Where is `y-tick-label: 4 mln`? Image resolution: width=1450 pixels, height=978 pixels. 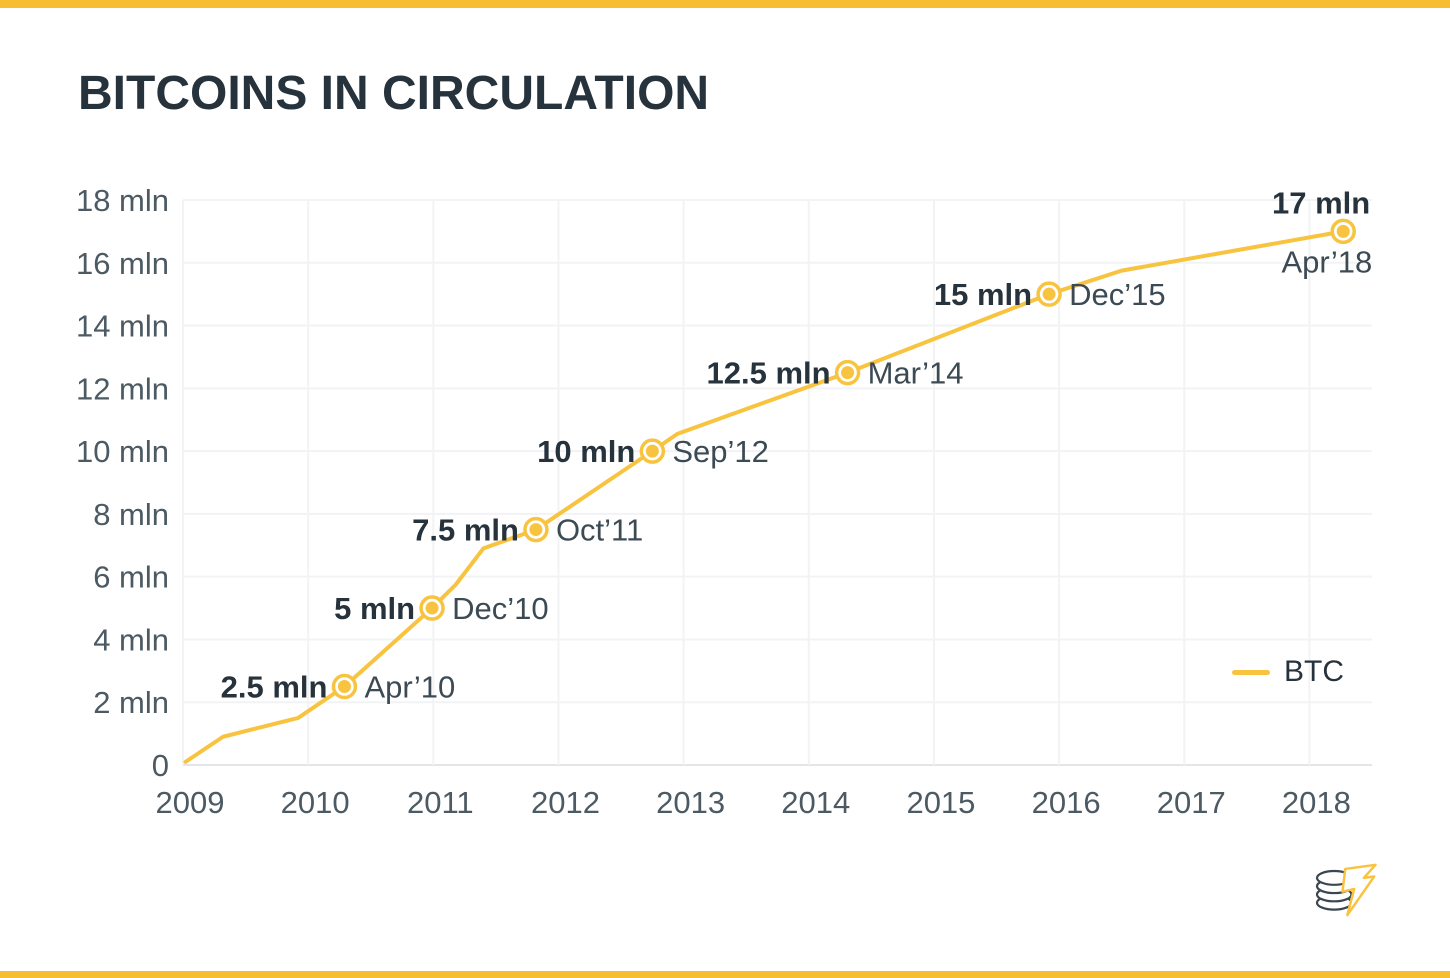 y-tick-label: 4 mln is located at coordinates (131, 639).